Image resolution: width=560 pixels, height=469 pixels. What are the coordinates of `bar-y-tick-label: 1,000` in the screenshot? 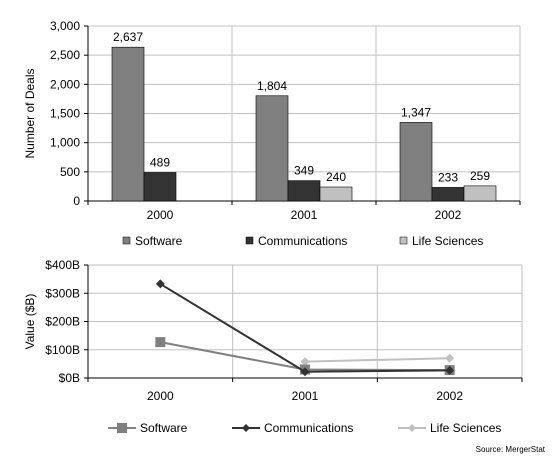 It's located at (65, 143).